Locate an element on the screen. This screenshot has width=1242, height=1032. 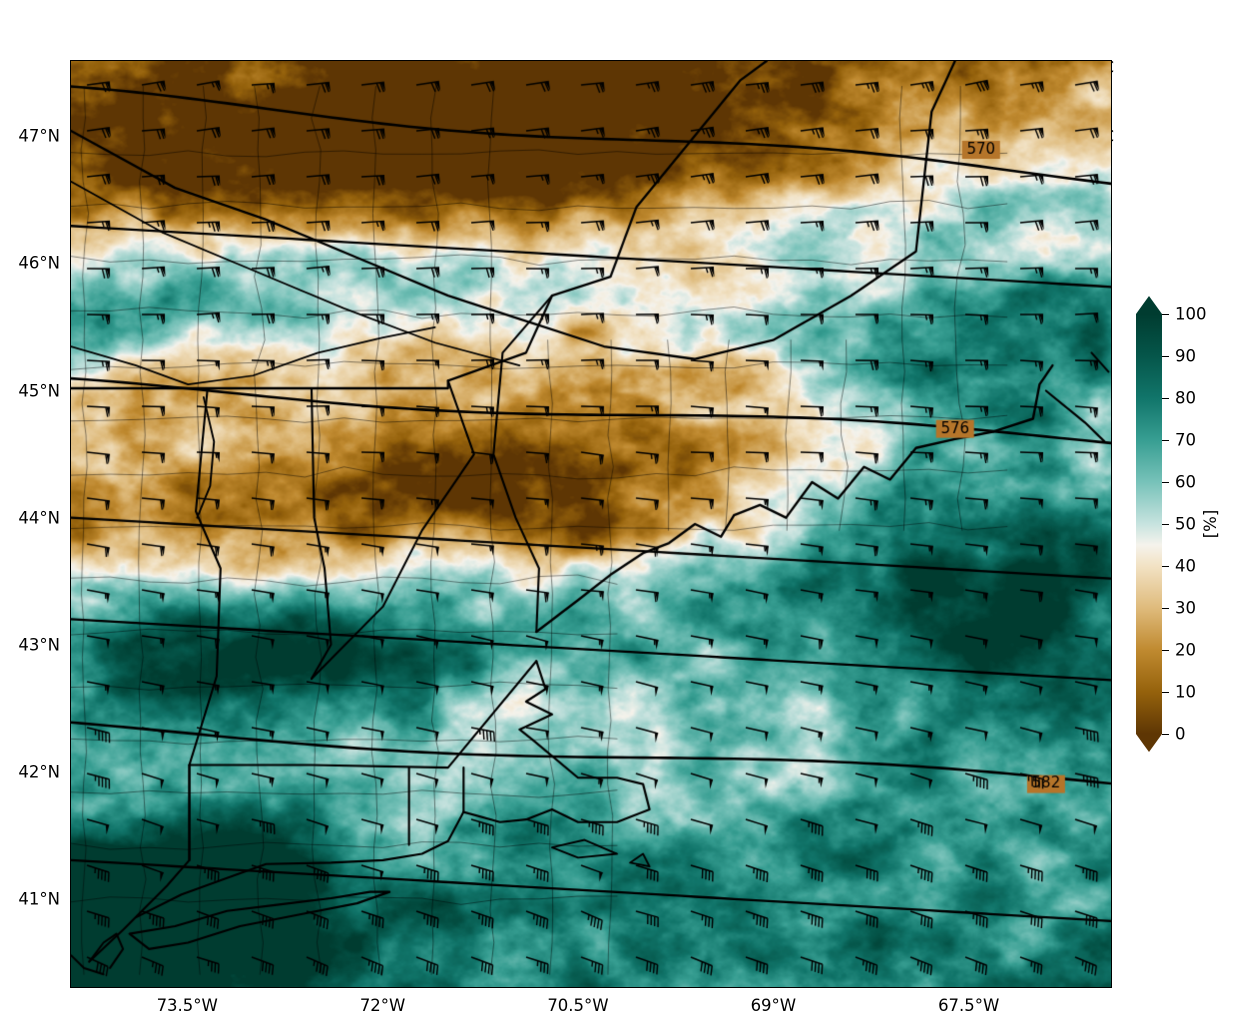
colorbar-gradient is located at coordinates (1149, 524).